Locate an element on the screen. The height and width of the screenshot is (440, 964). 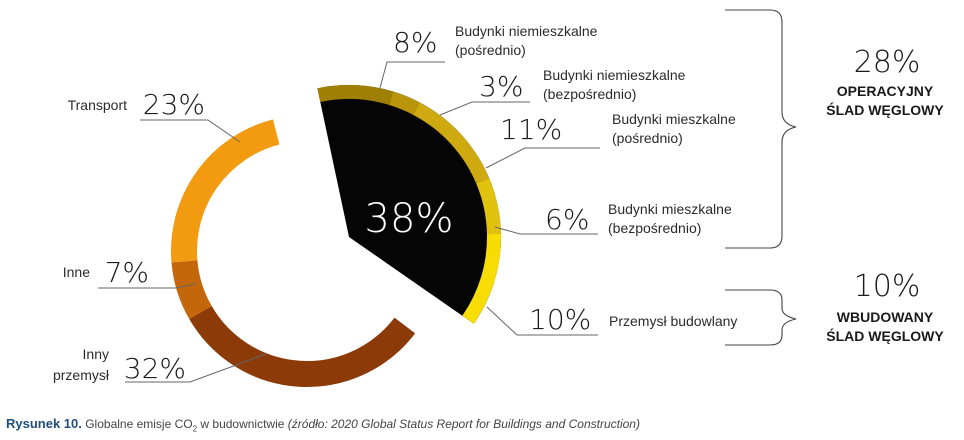
figure-number: Rysunek 10. is located at coordinates (44, 423).